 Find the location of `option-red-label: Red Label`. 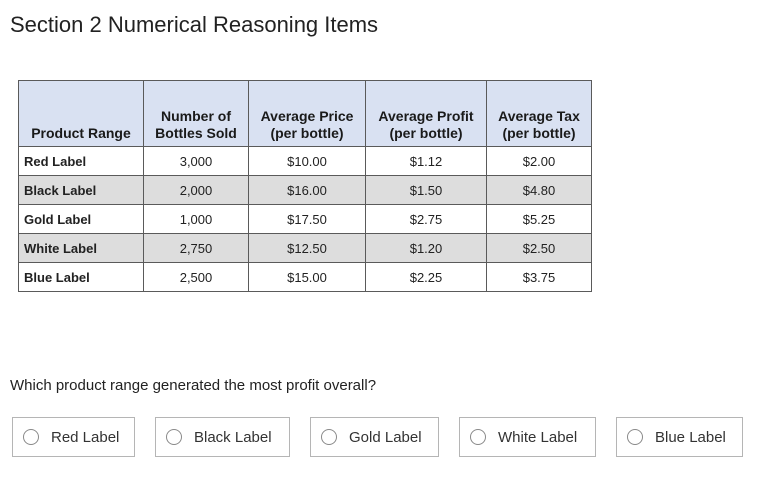

option-red-label: Red Label is located at coordinates (73, 437).